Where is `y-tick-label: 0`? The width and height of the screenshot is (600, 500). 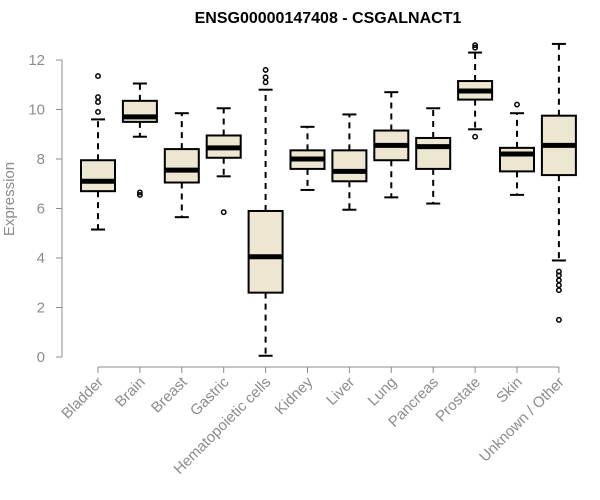
y-tick-label: 0 is located at coordinates (41, 357).